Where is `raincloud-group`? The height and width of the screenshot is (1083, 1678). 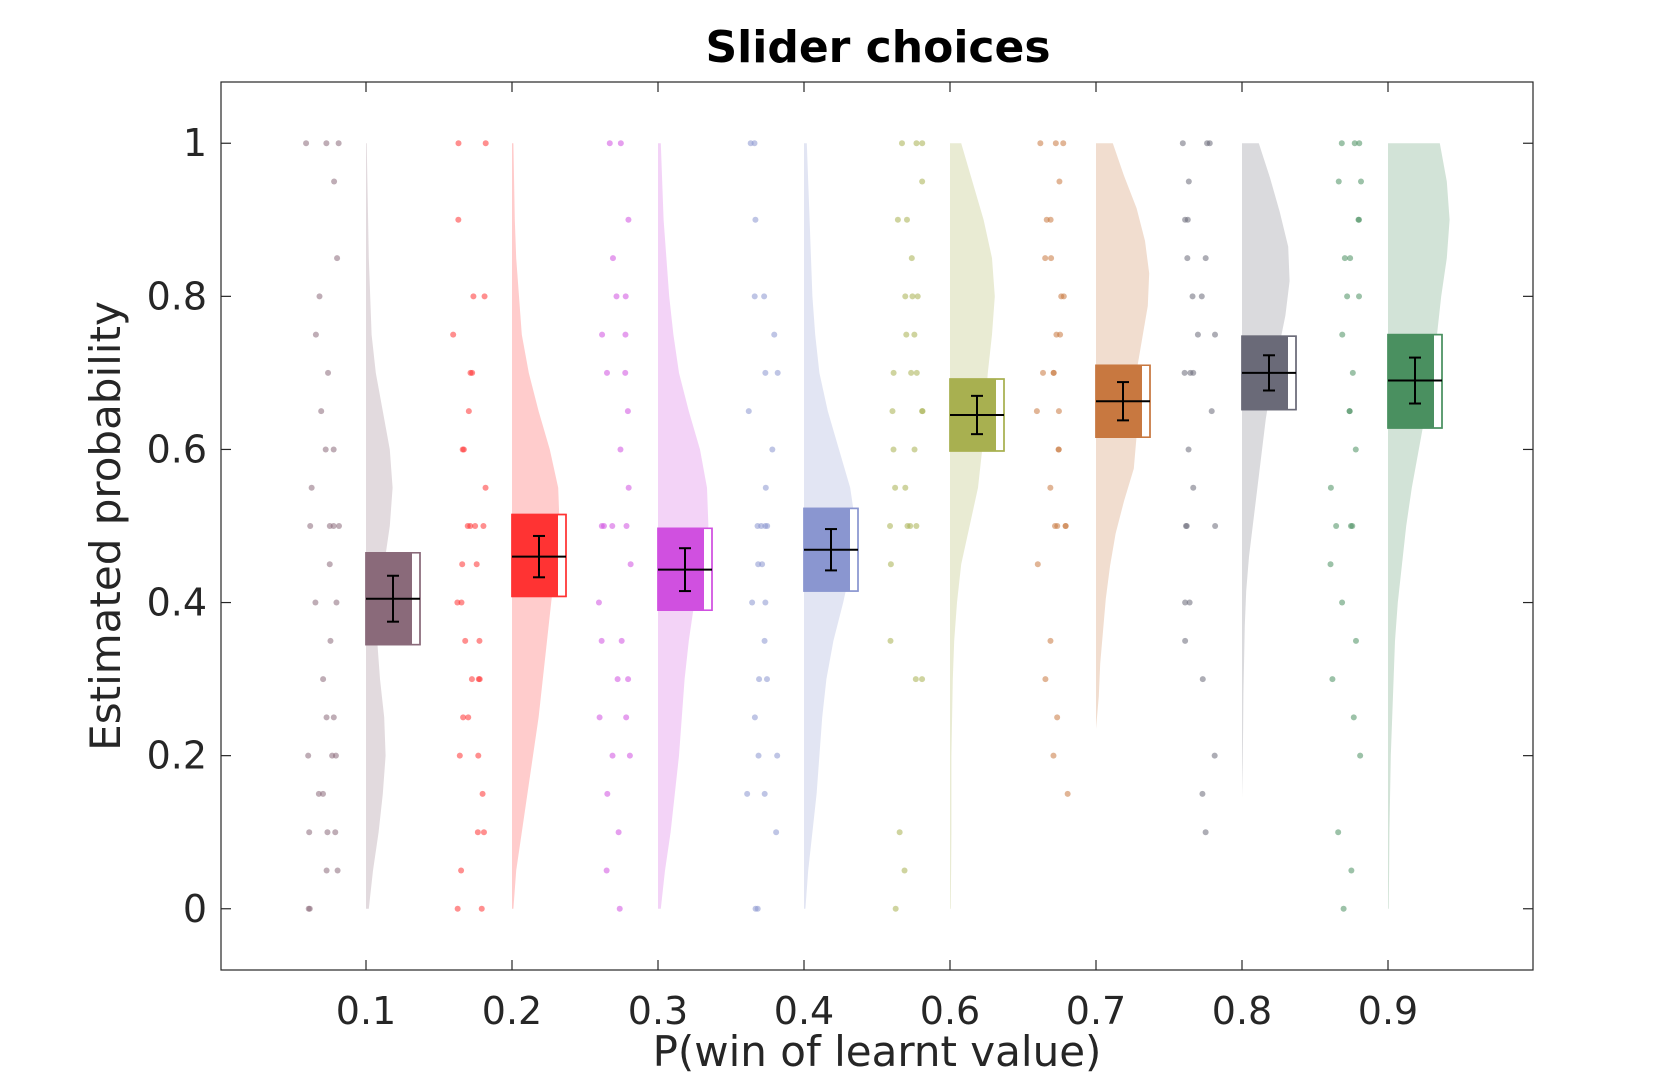 raincloud-group is located at coordinates (508, 526).